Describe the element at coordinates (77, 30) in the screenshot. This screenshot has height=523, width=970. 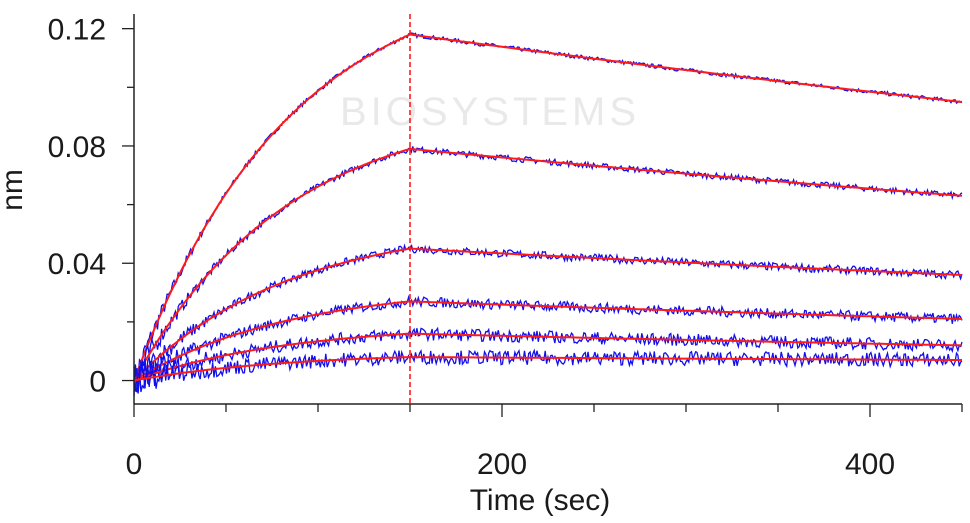
I see `y-tick-label: 0.12` at that location.